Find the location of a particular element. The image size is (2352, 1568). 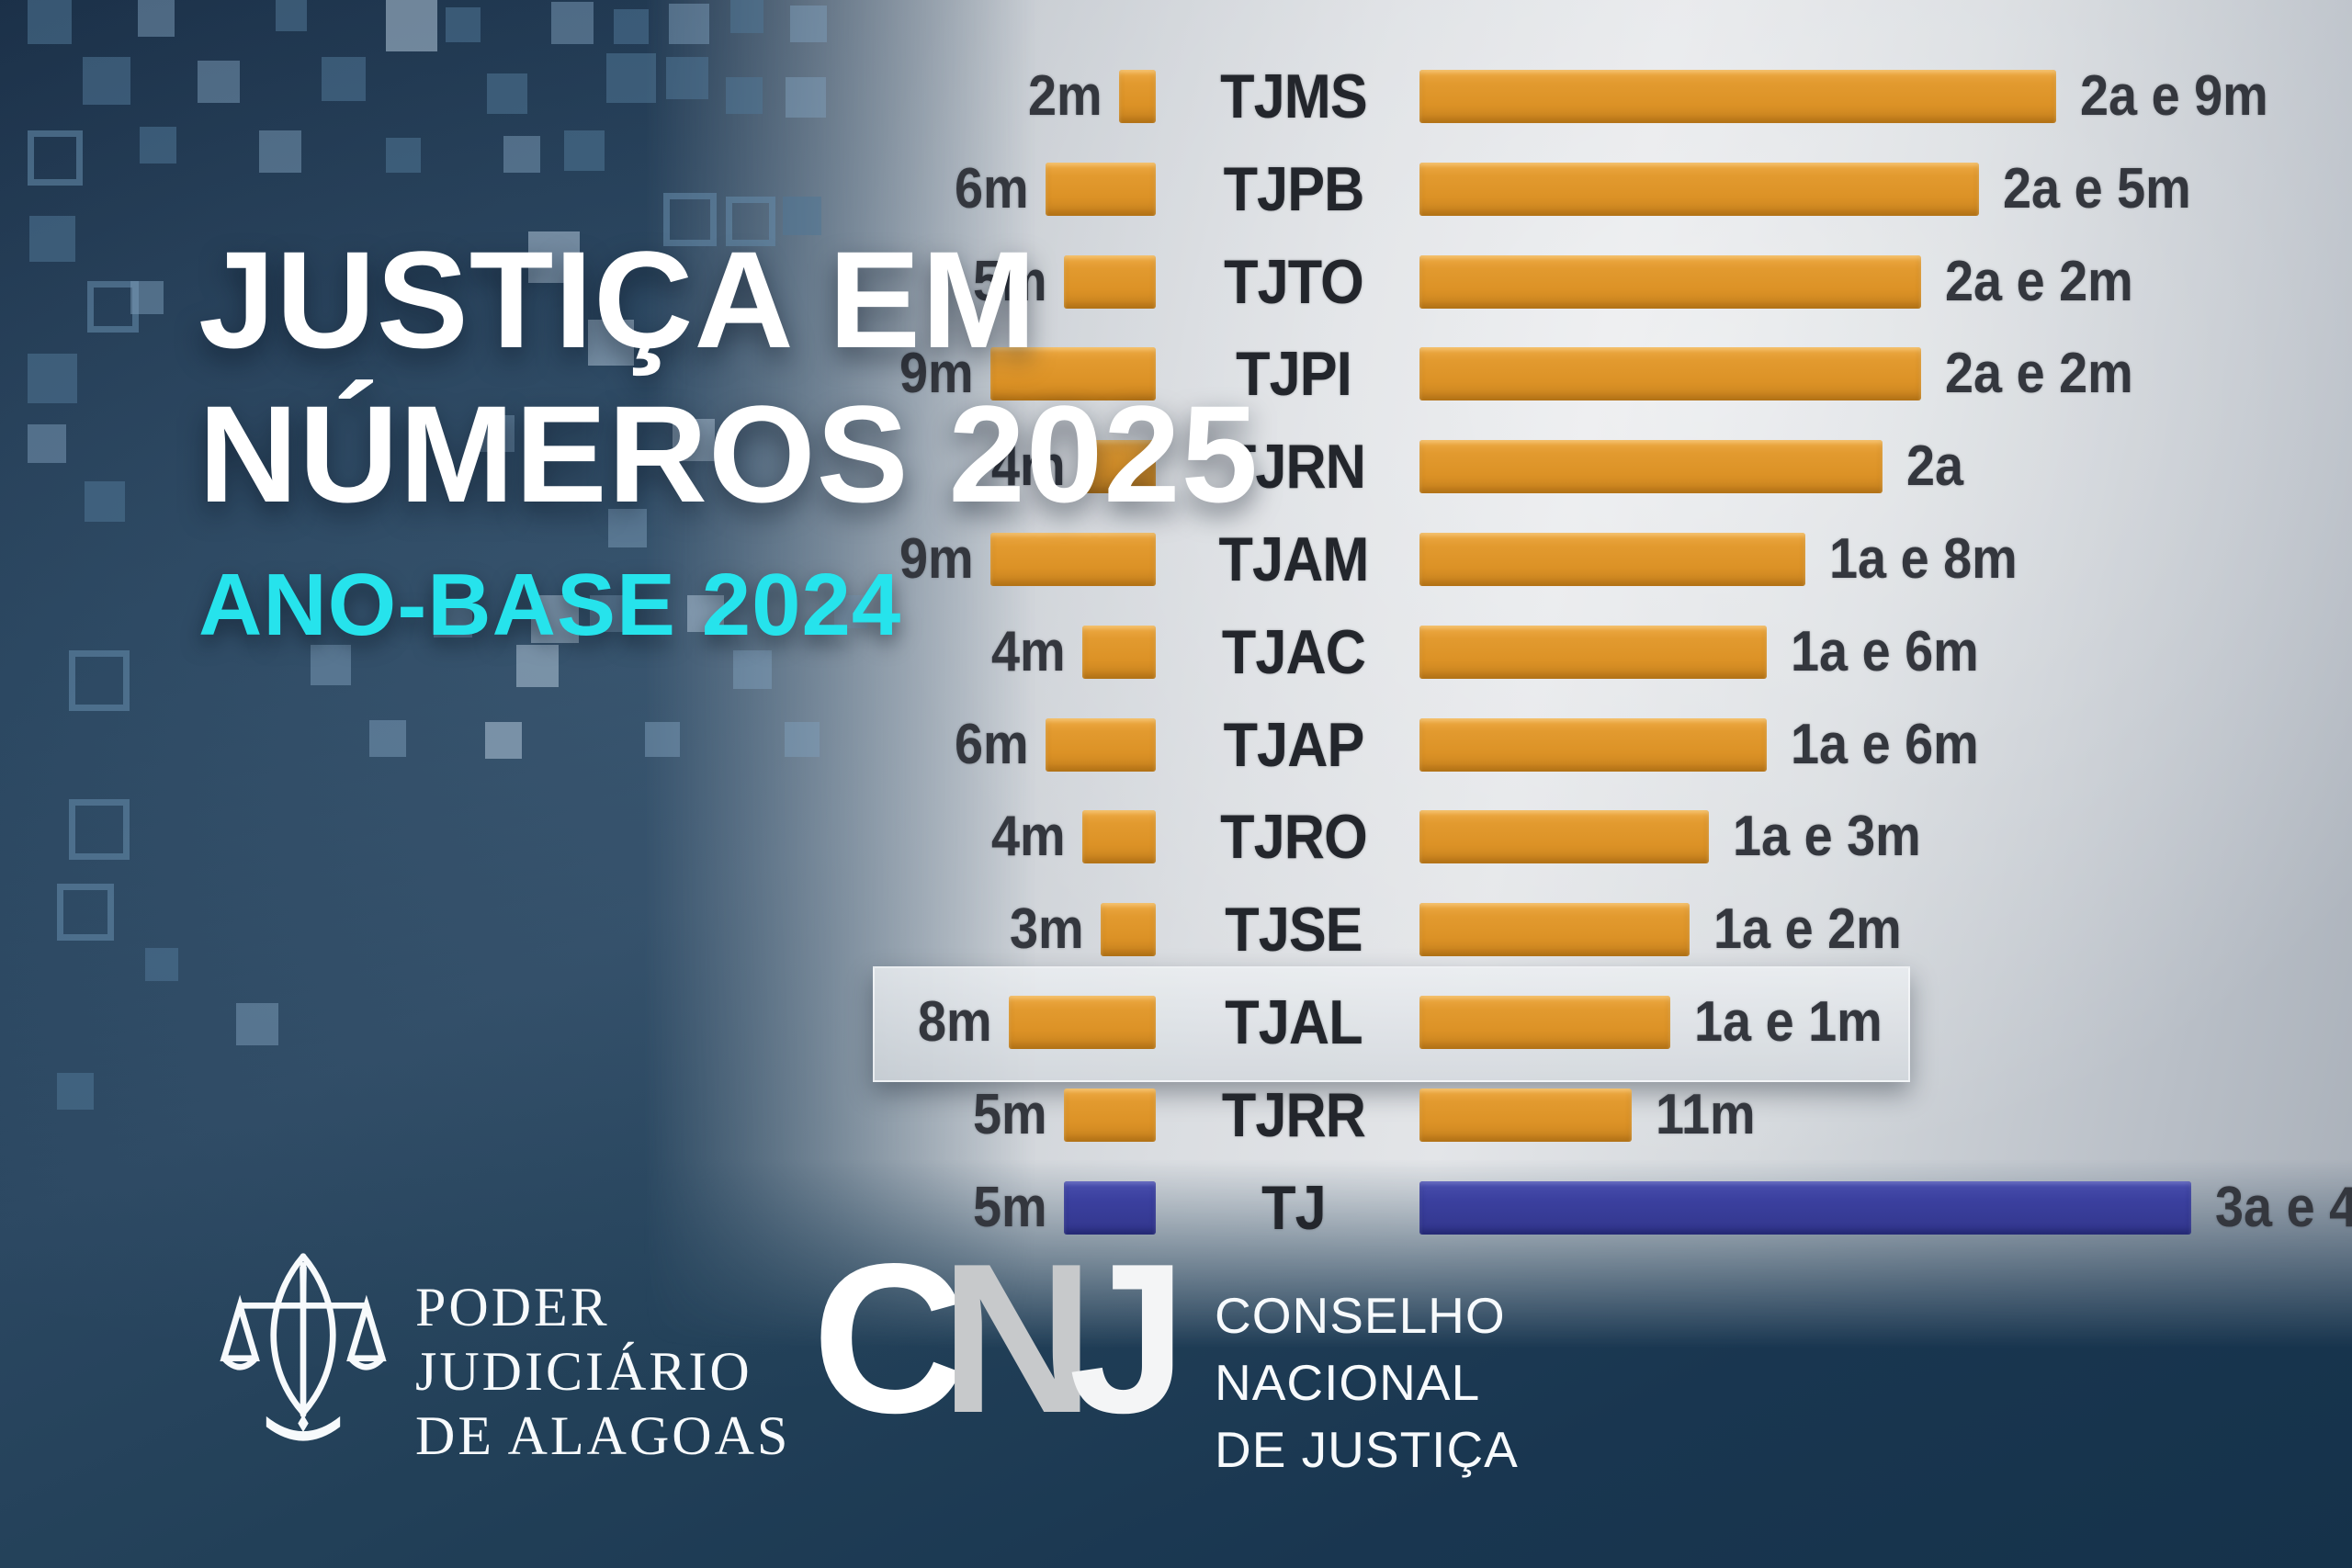

right-value-label: 2a is located at coordinates (1935, 466).